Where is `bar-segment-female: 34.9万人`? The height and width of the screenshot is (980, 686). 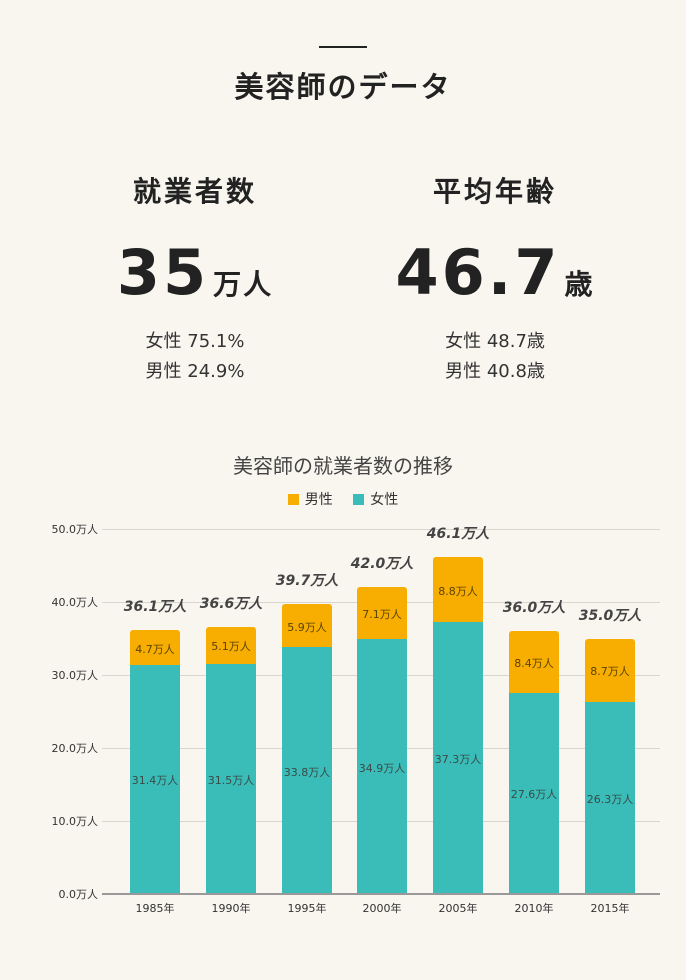
bar-segment-female: 34.9万人 is located at coordinates (382, 766).